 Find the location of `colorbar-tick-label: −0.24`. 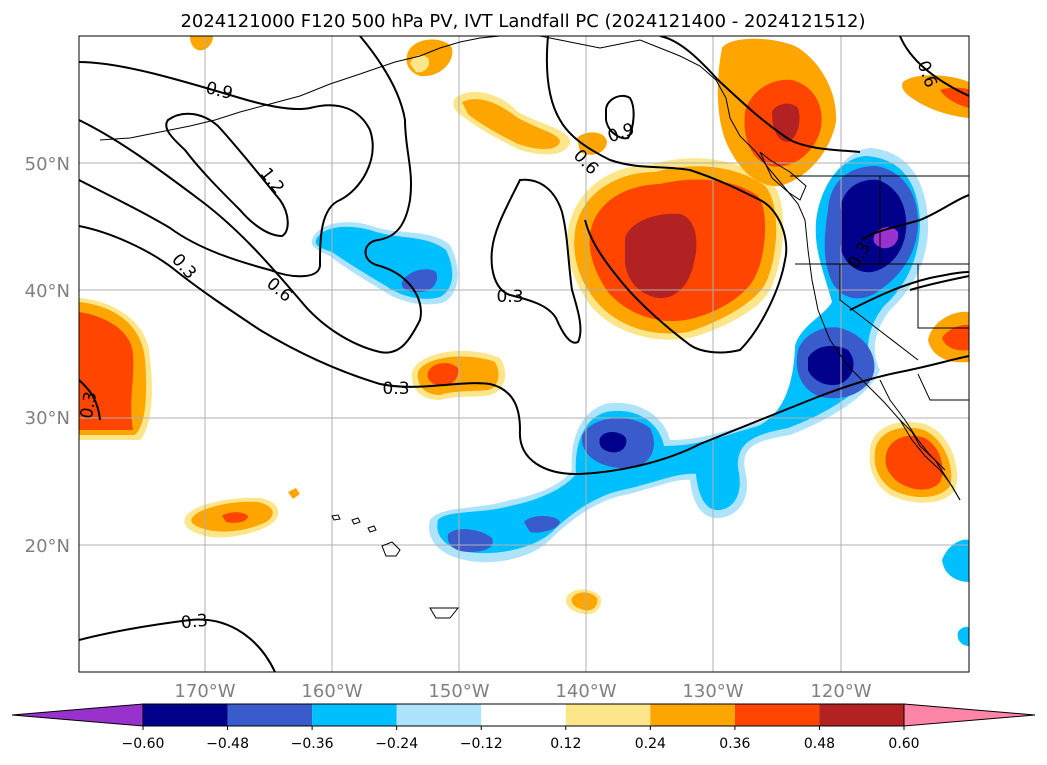

colorbar-tick-label: −0.24 is located at coordinates (396, 744).